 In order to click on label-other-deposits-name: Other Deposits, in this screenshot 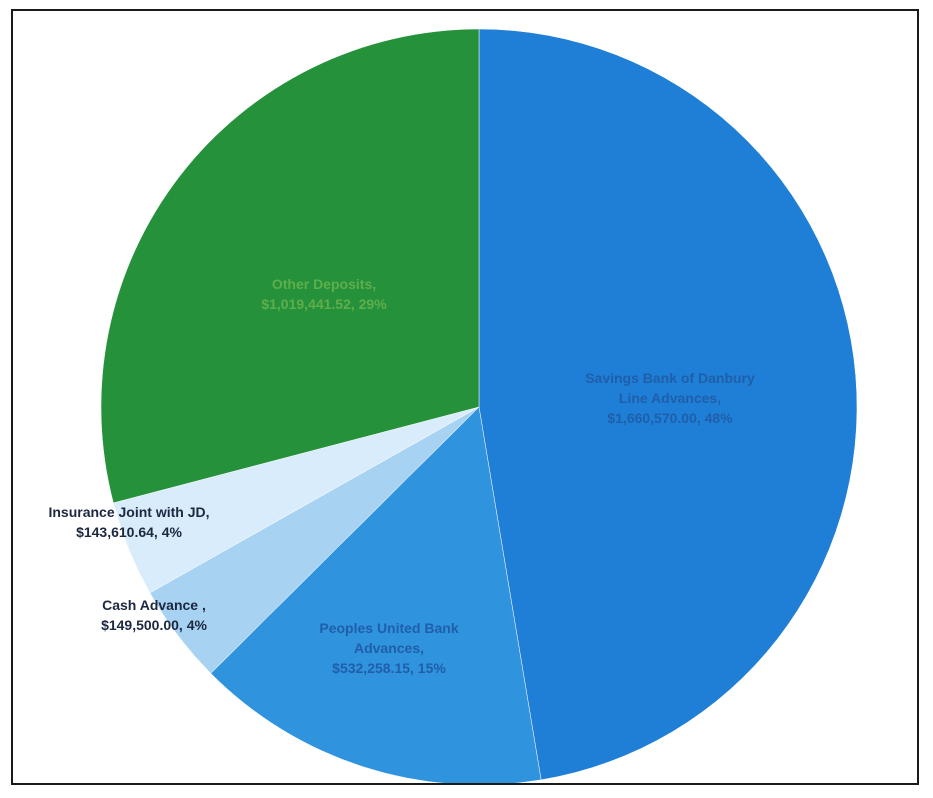, I will do `click(324, 284)`.